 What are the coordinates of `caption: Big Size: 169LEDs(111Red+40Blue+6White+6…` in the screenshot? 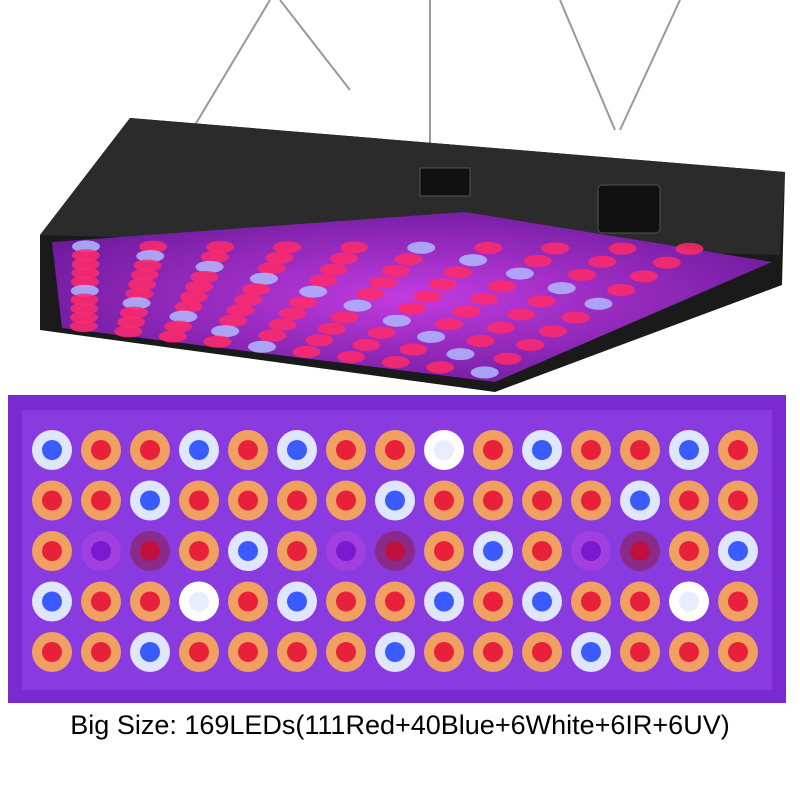 It's located at (400, 725).